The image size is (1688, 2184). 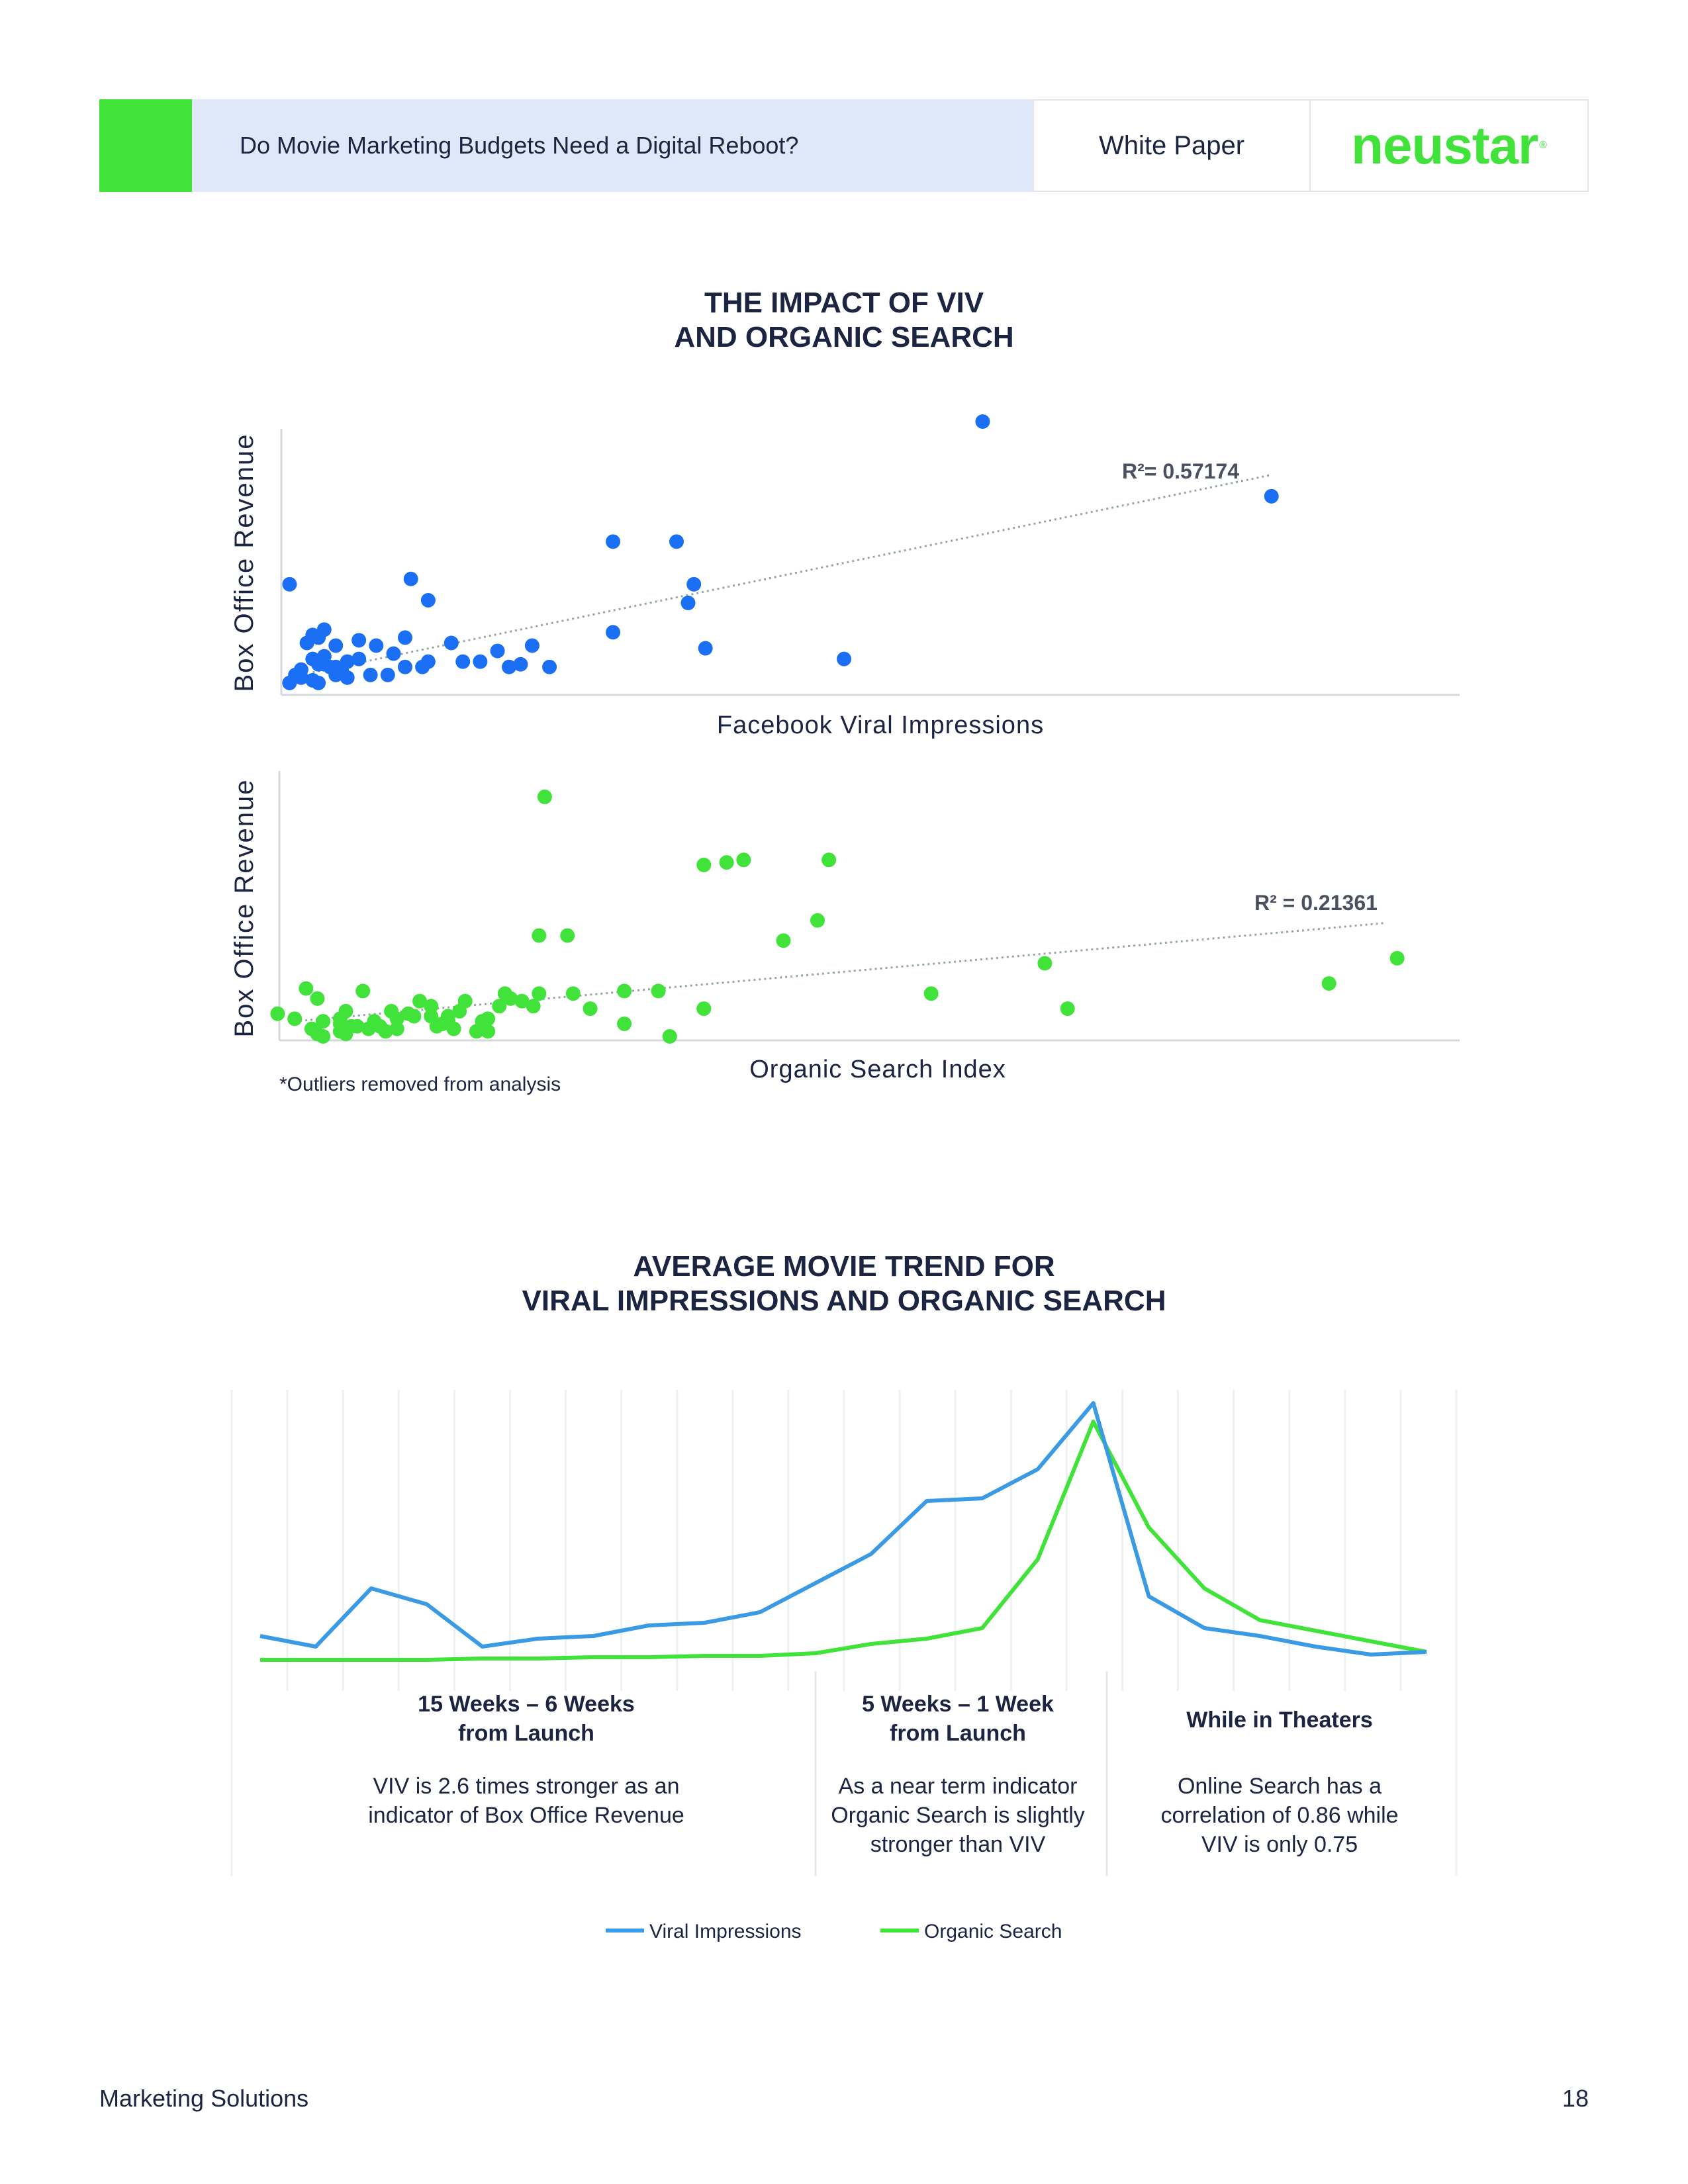 I want to click on chart-title-line2: VIRAL IMPRESSIONS AND ORGANIC SEARCH, so click(x=844, y=1301).